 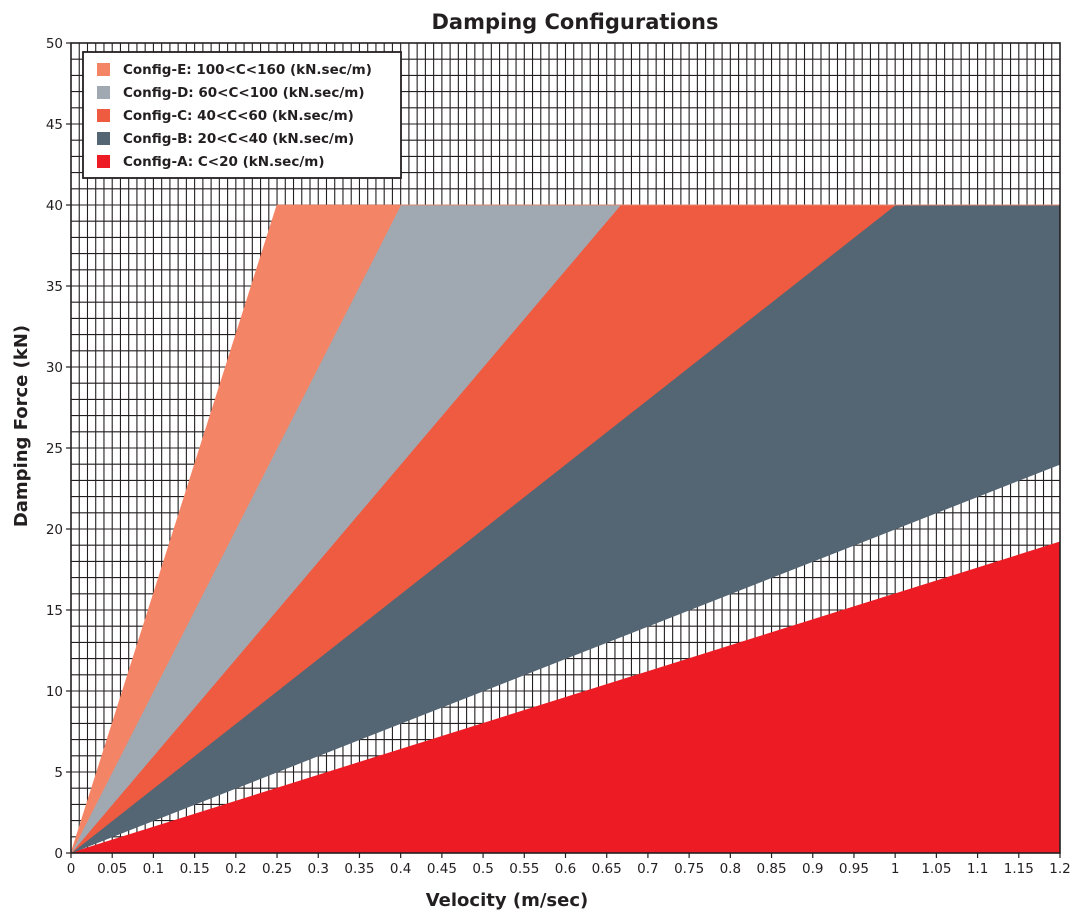 What do you see at coordinates (244, 93) in the screenshot?
I see `legend-label: Config-D: 60<C<100 (kN.sec/m)` at bounding box center [244, 93].